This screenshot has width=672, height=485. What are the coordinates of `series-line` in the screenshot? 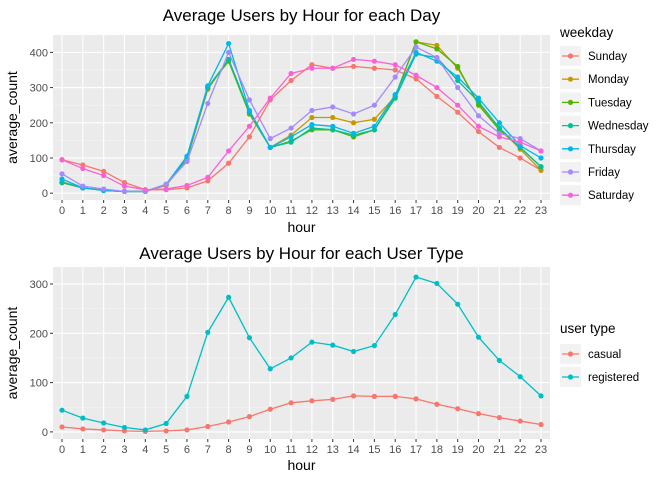 It's located at (301, 414).